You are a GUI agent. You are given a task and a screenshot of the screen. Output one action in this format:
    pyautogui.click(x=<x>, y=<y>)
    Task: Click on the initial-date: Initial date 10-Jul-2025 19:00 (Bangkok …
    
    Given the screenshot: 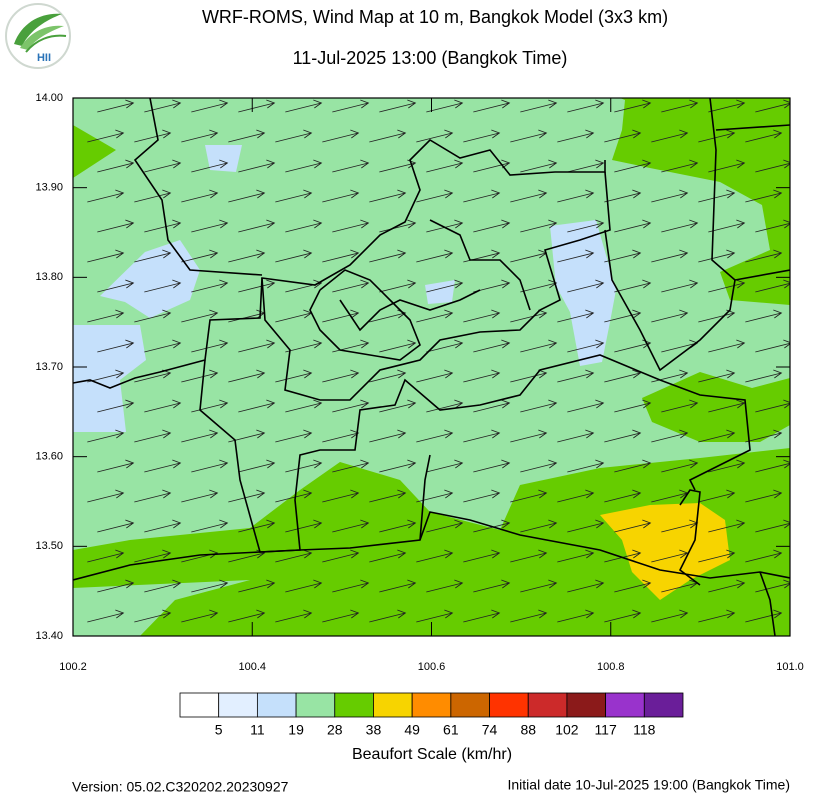 What is the action you would take?
    pyautogui.click(x=649, y=785)
    